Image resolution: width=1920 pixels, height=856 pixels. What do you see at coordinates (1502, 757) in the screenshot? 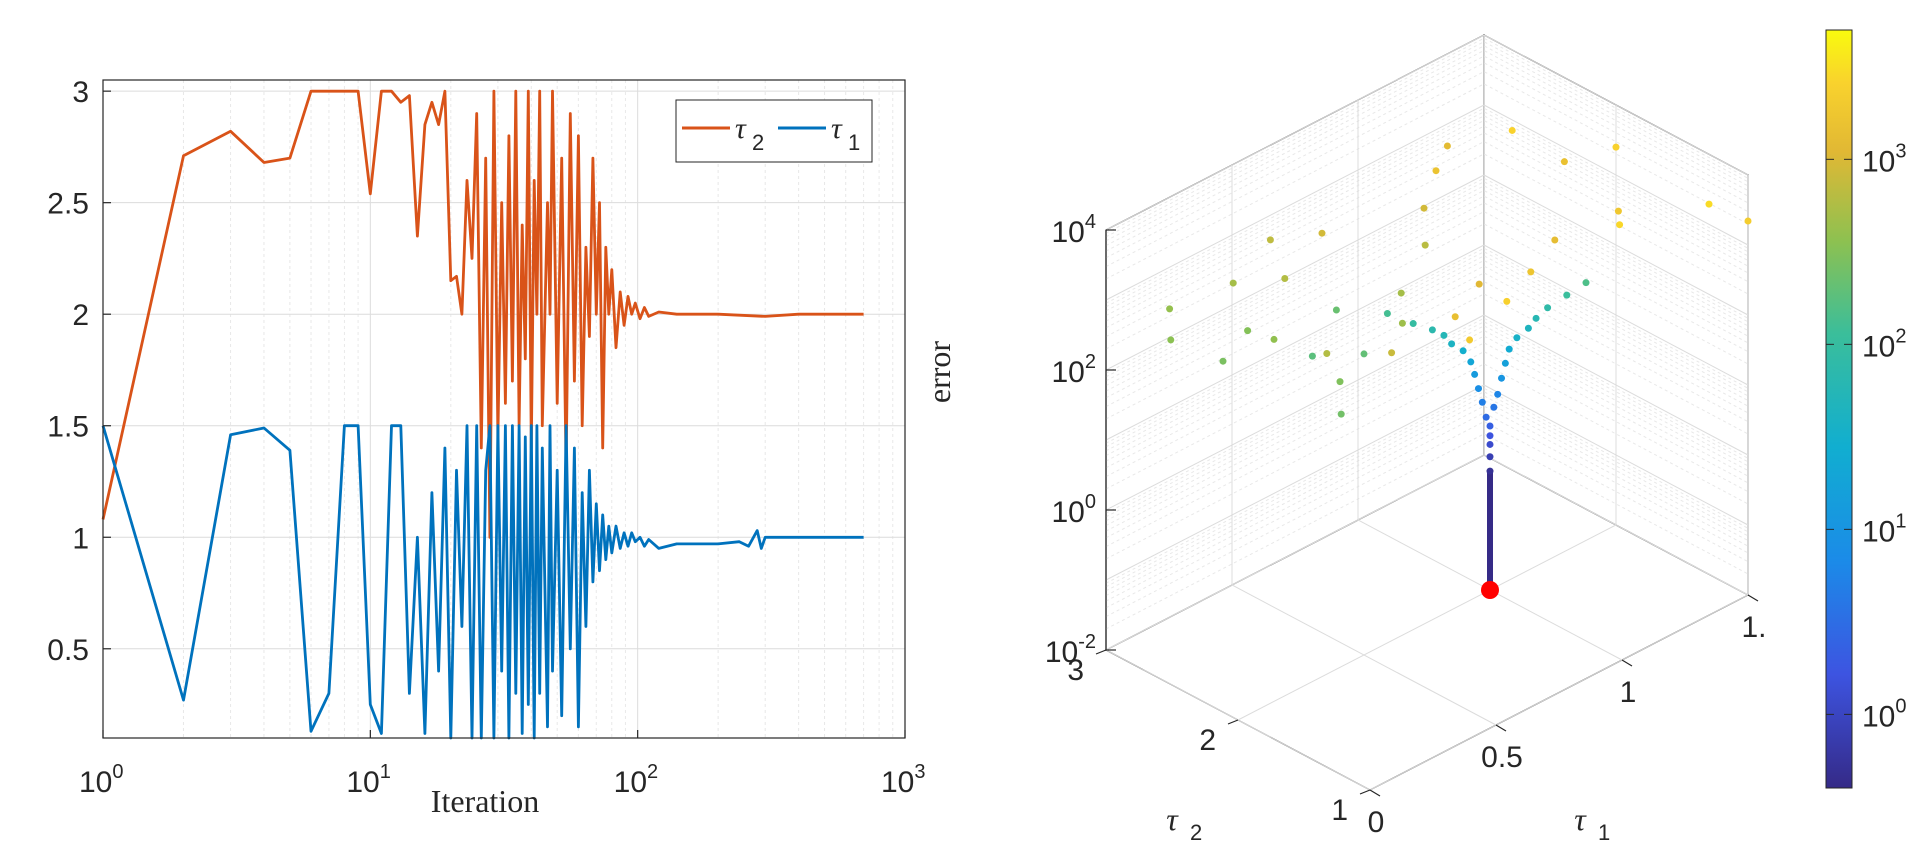
I see `x3d-tick-label: 0.5` at bounding box center [1502, 757].